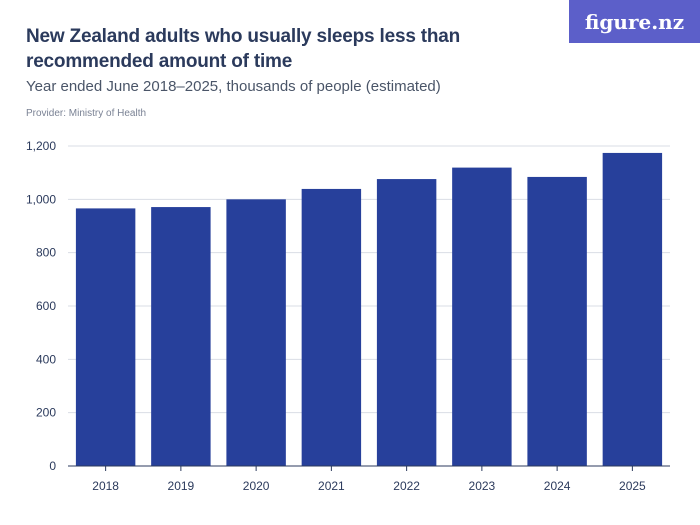 This screenshot has height=525, width=700. Describe the element at coordinates (406, 486) in the screenshot. I see `x-tick-label: 2022` at that location.